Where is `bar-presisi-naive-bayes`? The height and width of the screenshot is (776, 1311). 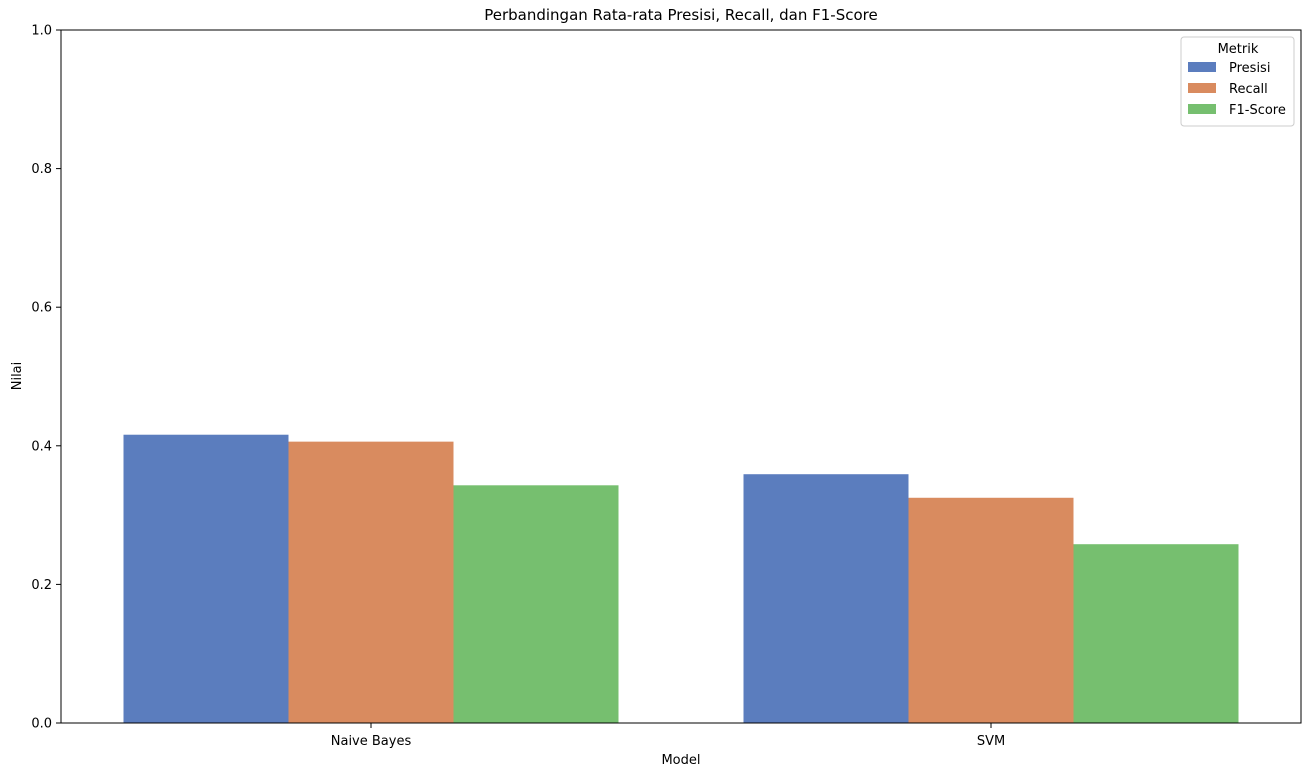
bar-presisi-naive-bayes is located at coordinates (206, 578).